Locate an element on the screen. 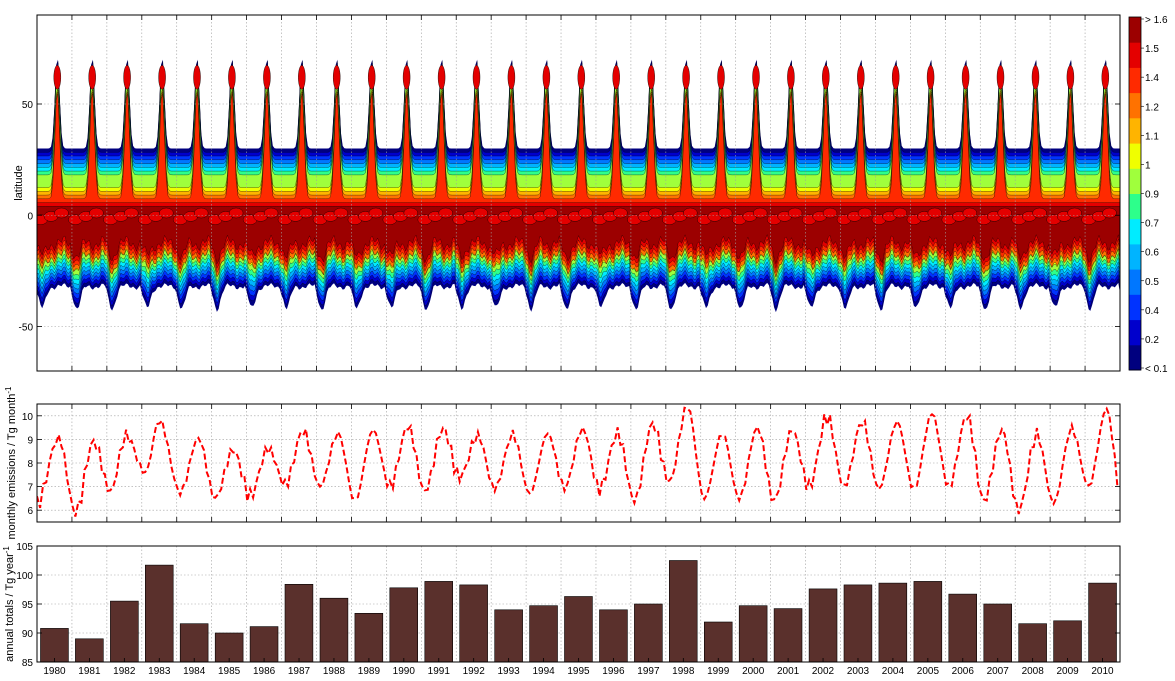  annual-bar-1996 is located at coordinates (613, 636).